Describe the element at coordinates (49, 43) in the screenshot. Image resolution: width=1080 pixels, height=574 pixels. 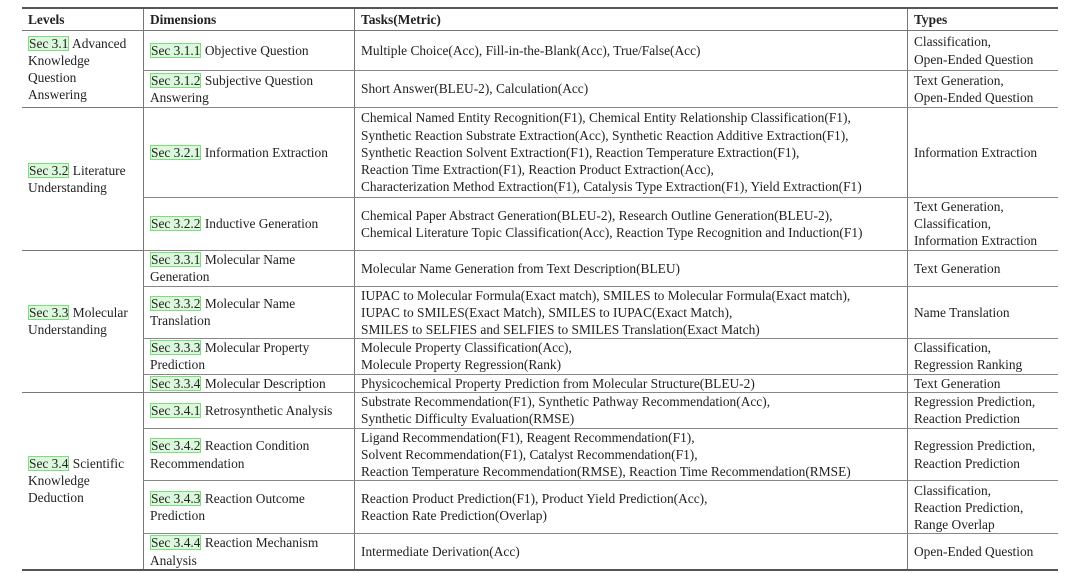
I see `section-link: Sec 3.1` at that location.